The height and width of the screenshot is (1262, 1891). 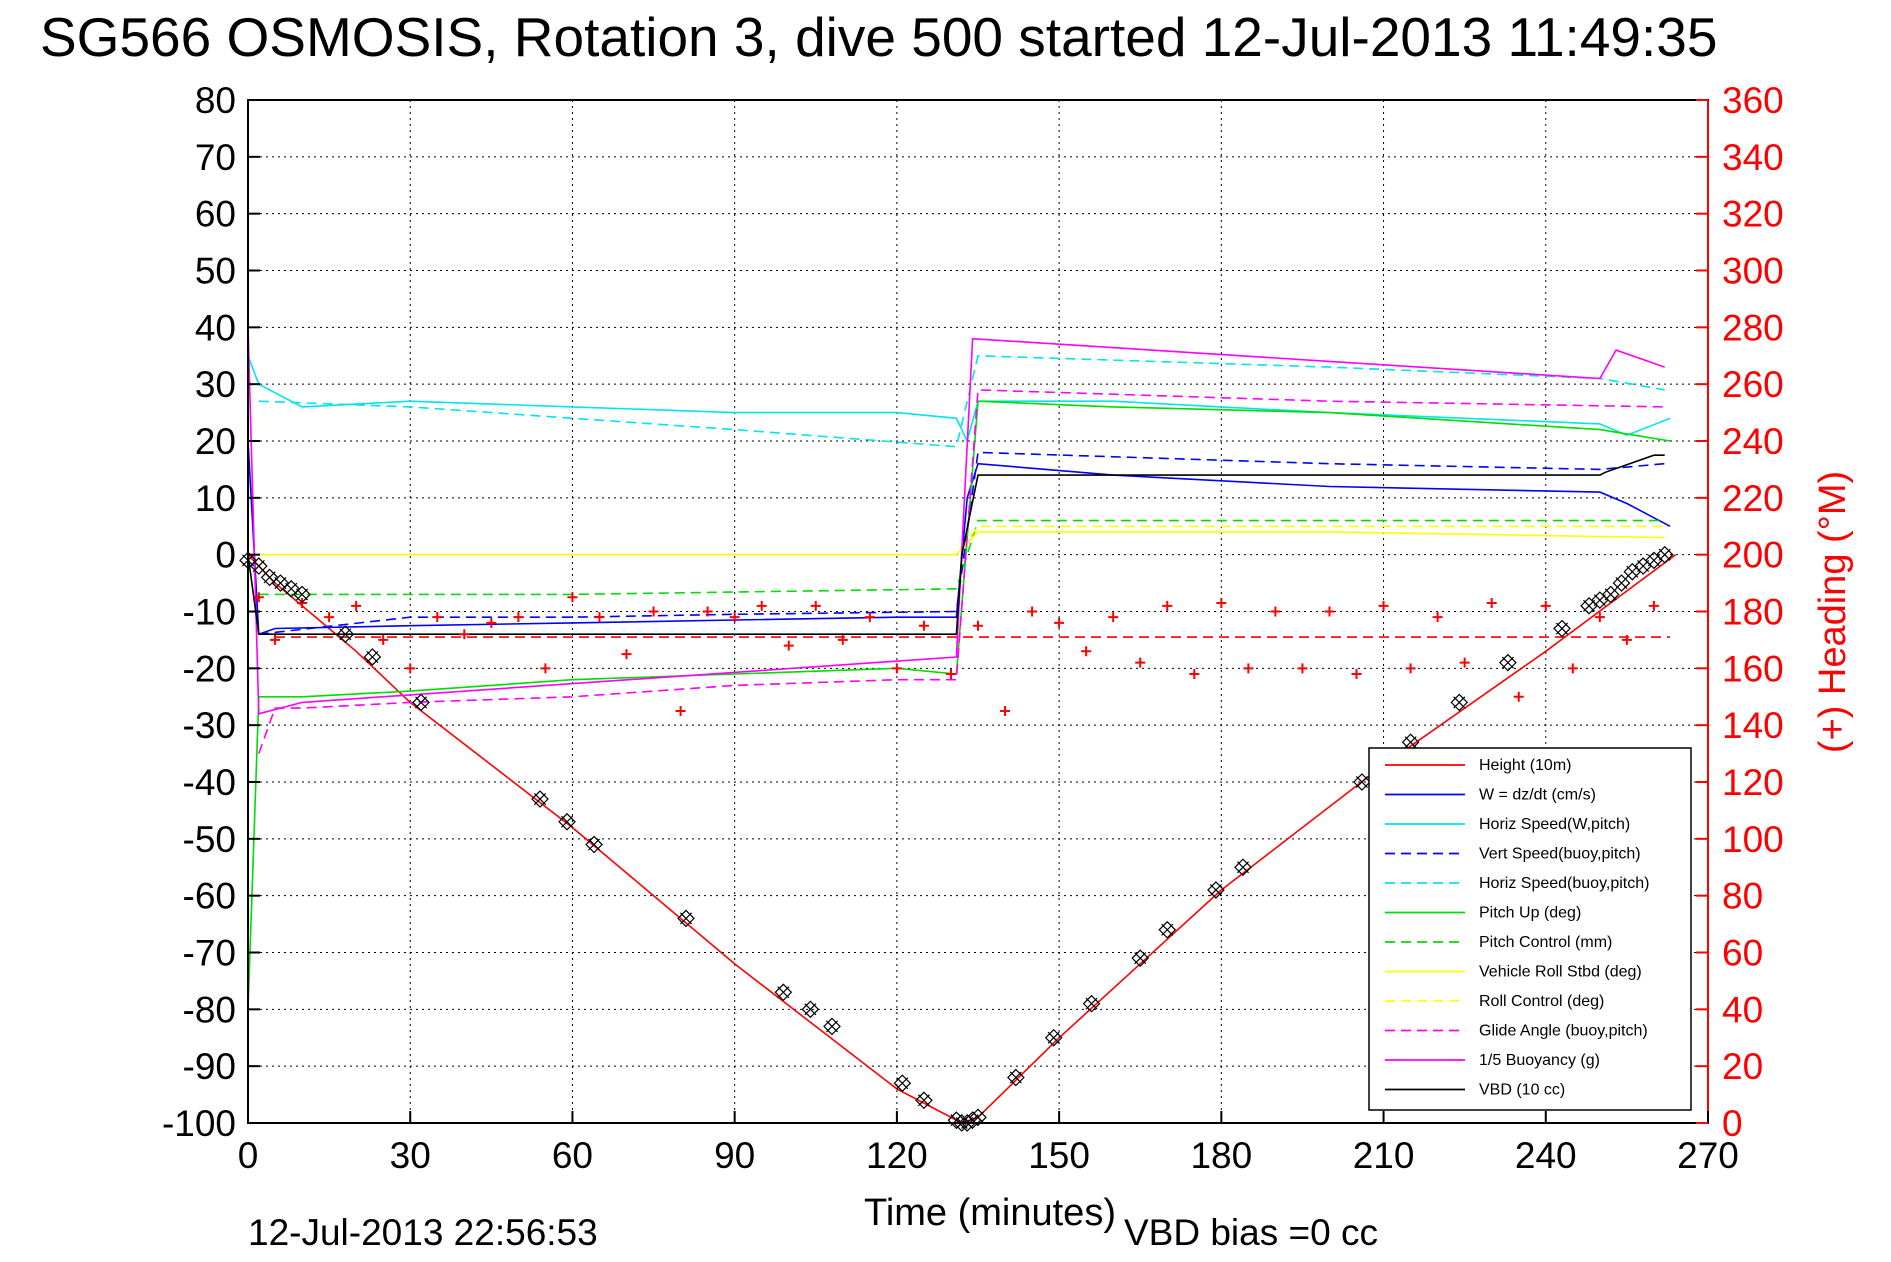 I want to click on y-tick-label: 50, so click(x=215, y=271).